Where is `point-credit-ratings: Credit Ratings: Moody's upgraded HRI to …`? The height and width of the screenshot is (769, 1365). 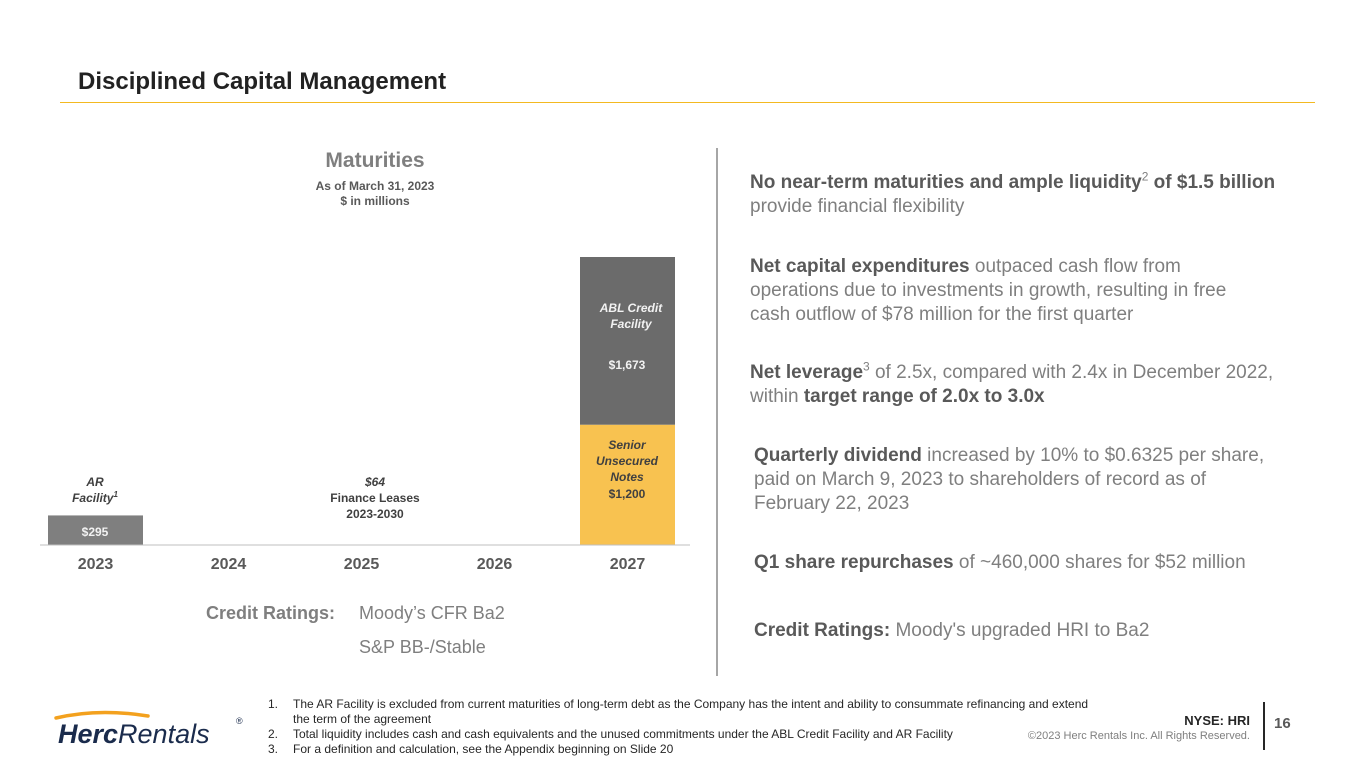 point-credit-ratings: Credit Ratings: Moody's upgraded HRI to … is located at coordinates (1034, 631).